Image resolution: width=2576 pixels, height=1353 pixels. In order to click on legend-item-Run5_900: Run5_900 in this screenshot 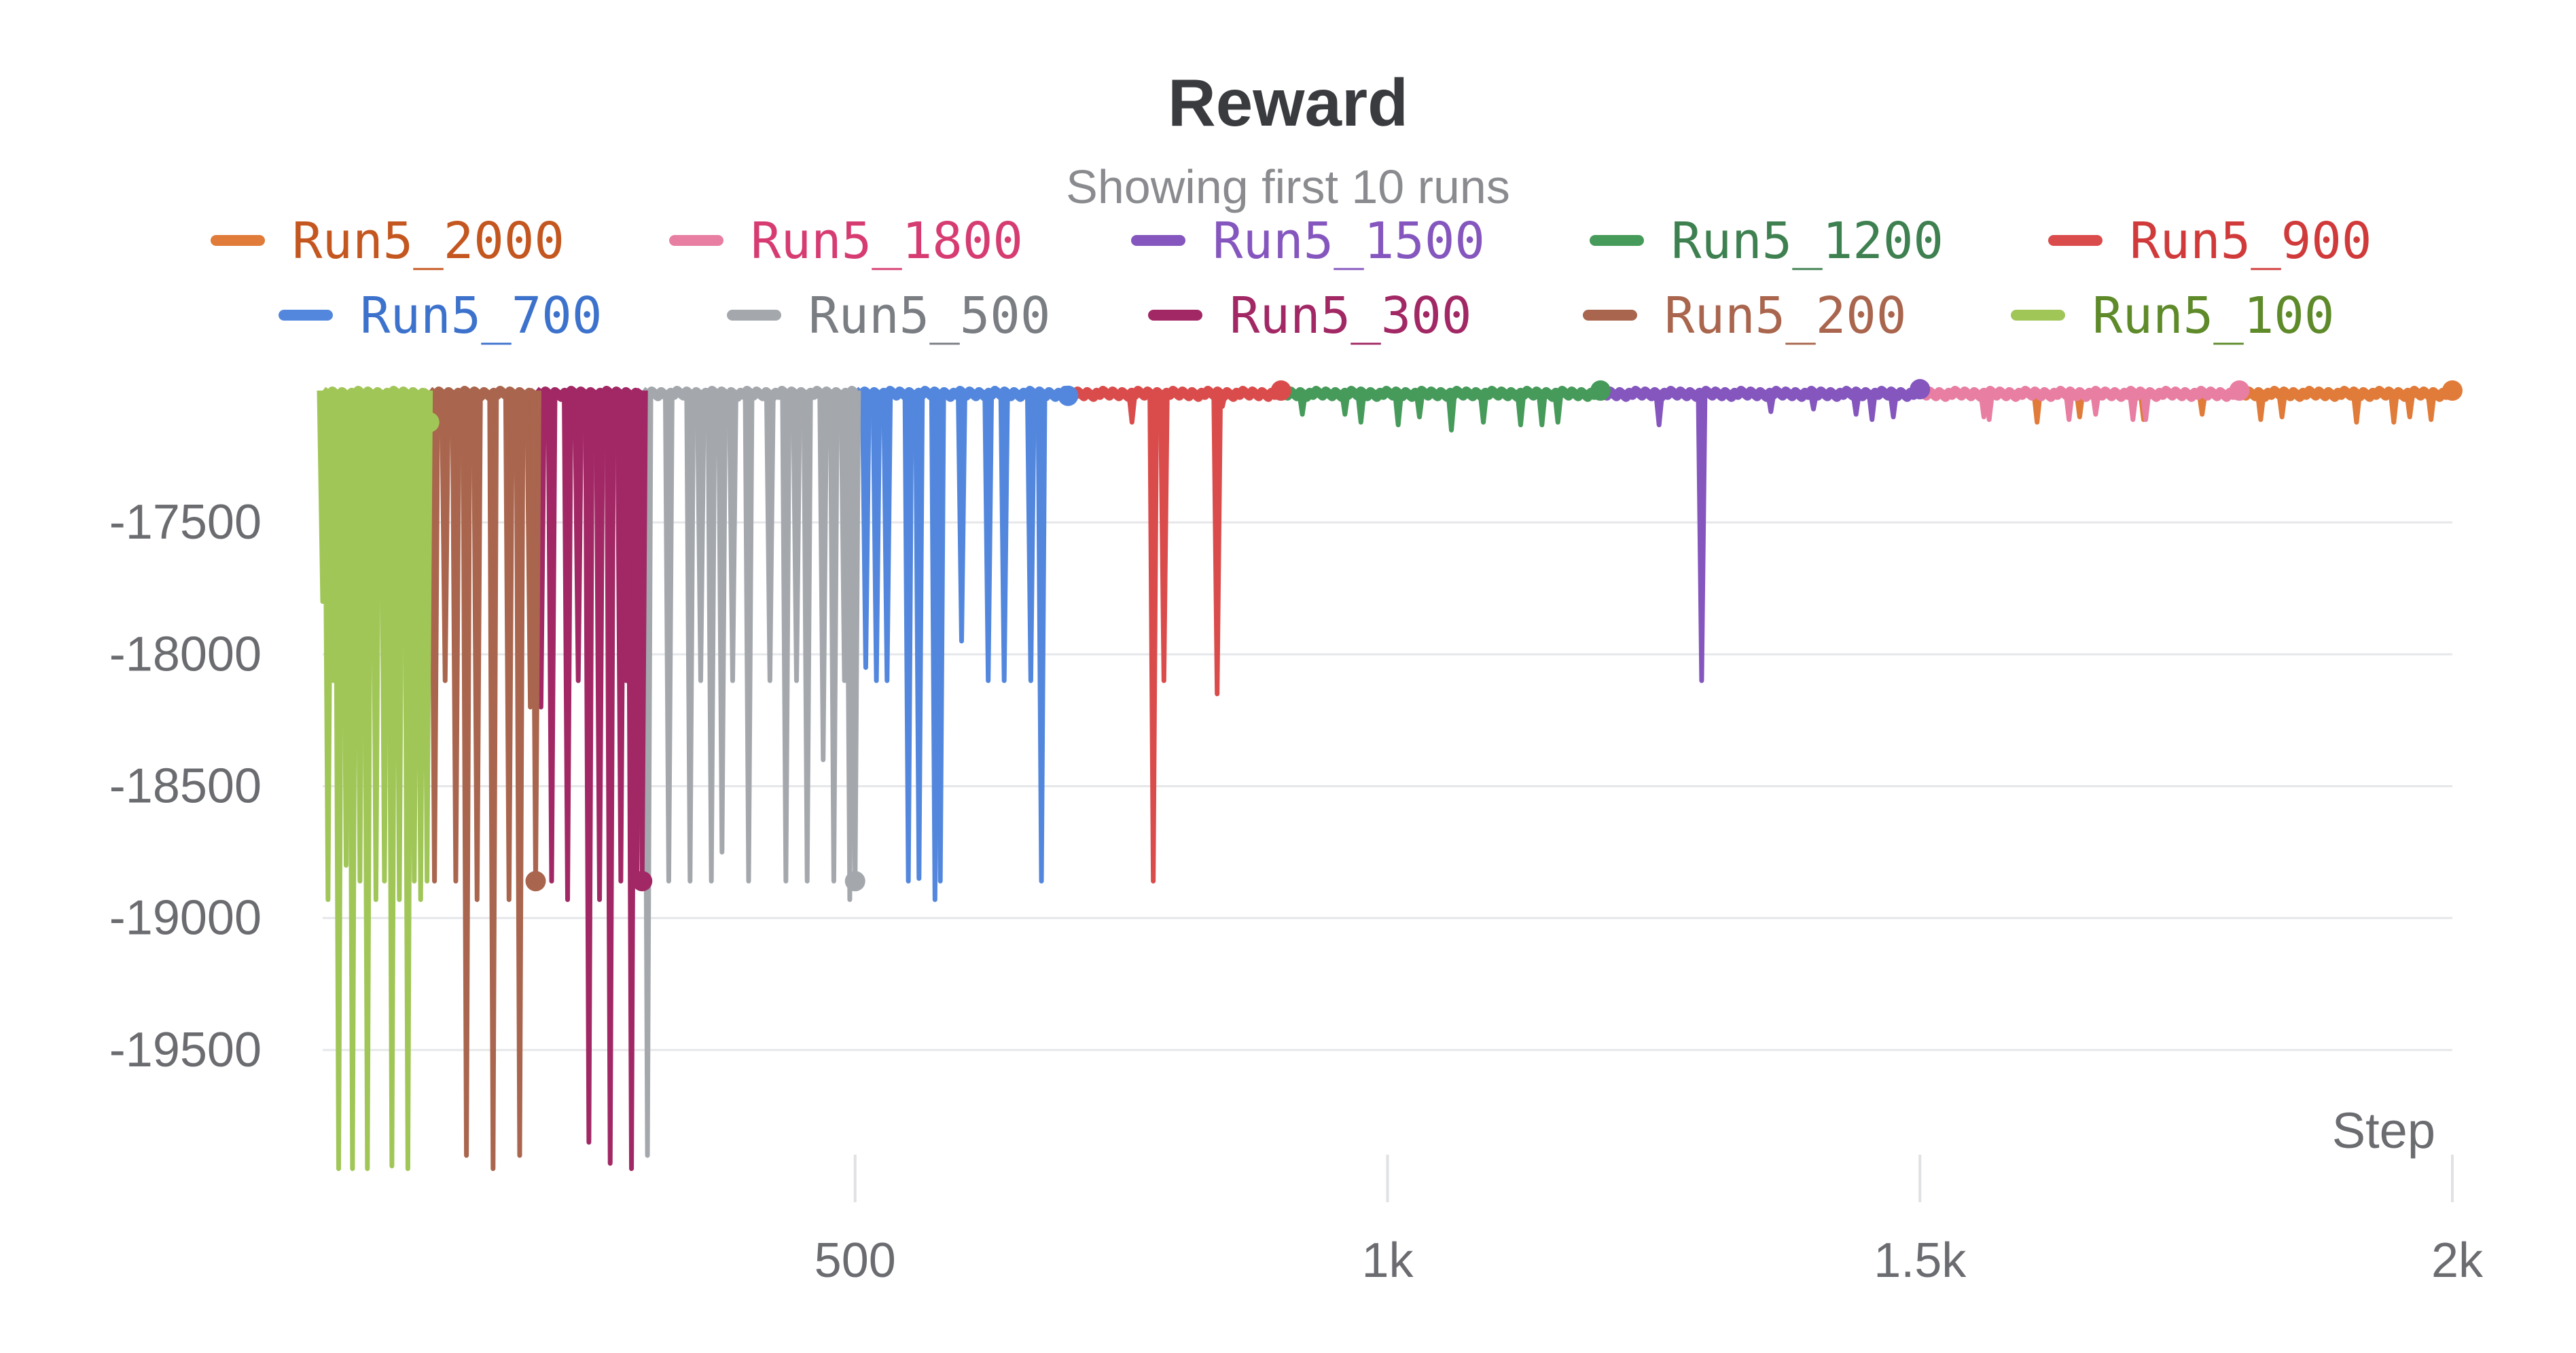, I will do `click(2210, 241)`.